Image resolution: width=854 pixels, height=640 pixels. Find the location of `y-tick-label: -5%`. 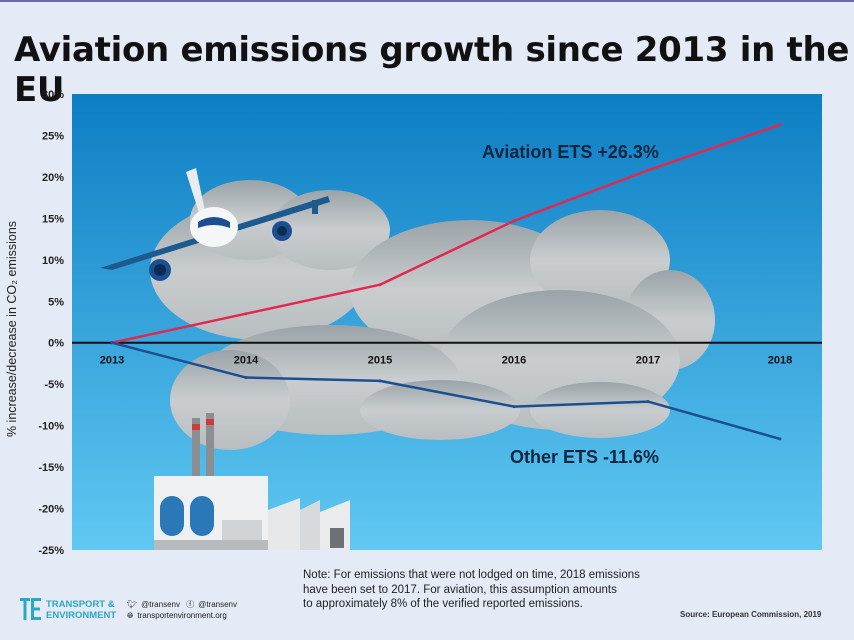

y-tick-label: -5% is located at coordinates (54, 385).